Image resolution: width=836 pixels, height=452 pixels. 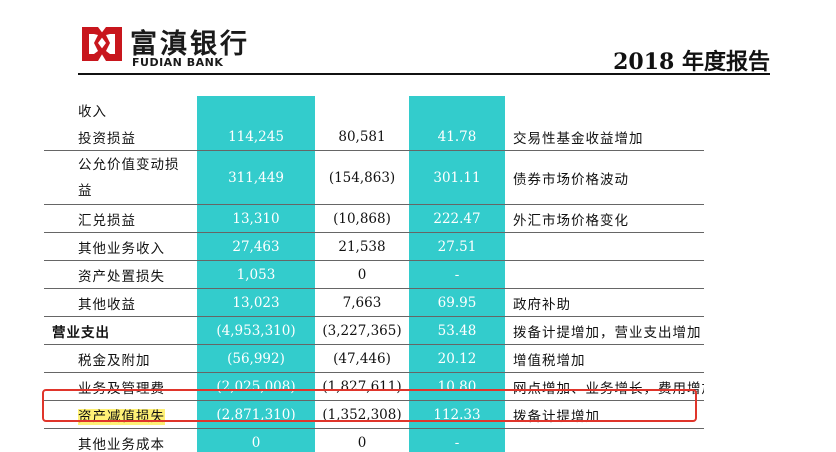 I want to click on header-divider, so click(x=424, y=74).